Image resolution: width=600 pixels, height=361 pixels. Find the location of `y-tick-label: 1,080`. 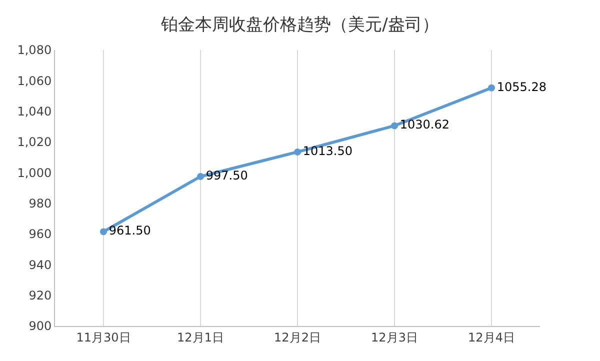

y-tick-label: 1,080 is located at coordinates (34, 50).